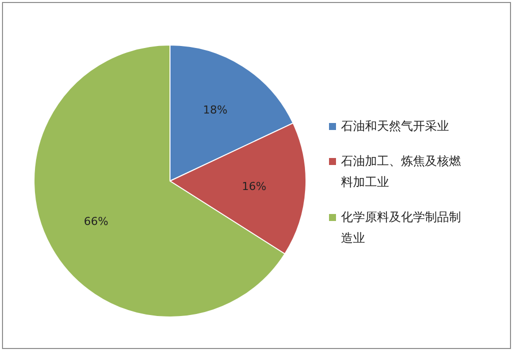  Describe the element at coordinates (254, 186) in the screenshot. I see `data-label: 16%` at that location.